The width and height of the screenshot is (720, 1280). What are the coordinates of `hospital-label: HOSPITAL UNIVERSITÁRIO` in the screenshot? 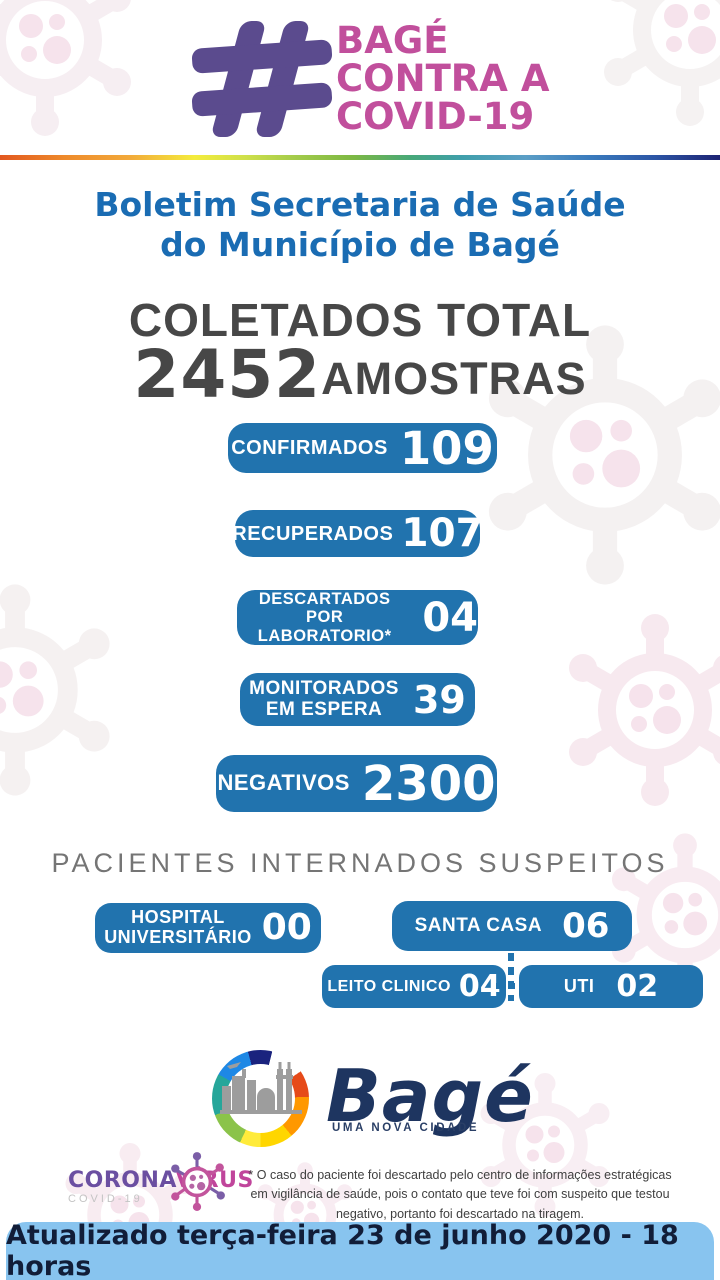 It's located at (178, 927).